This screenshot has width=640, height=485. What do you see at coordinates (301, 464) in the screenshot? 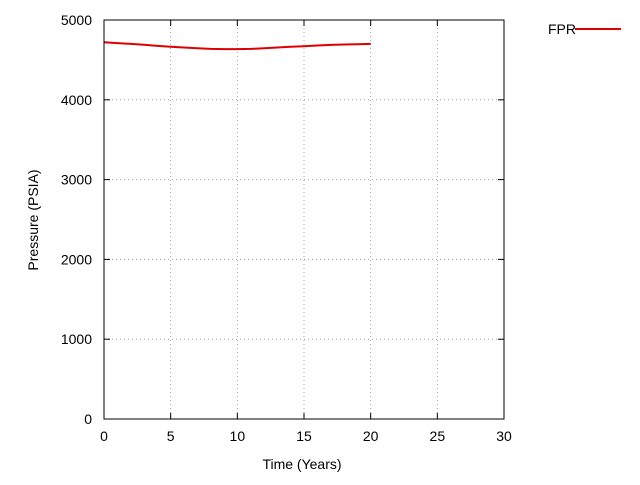
I see `x-axis-label: Time (Years)` at bounding box center [301, 464].